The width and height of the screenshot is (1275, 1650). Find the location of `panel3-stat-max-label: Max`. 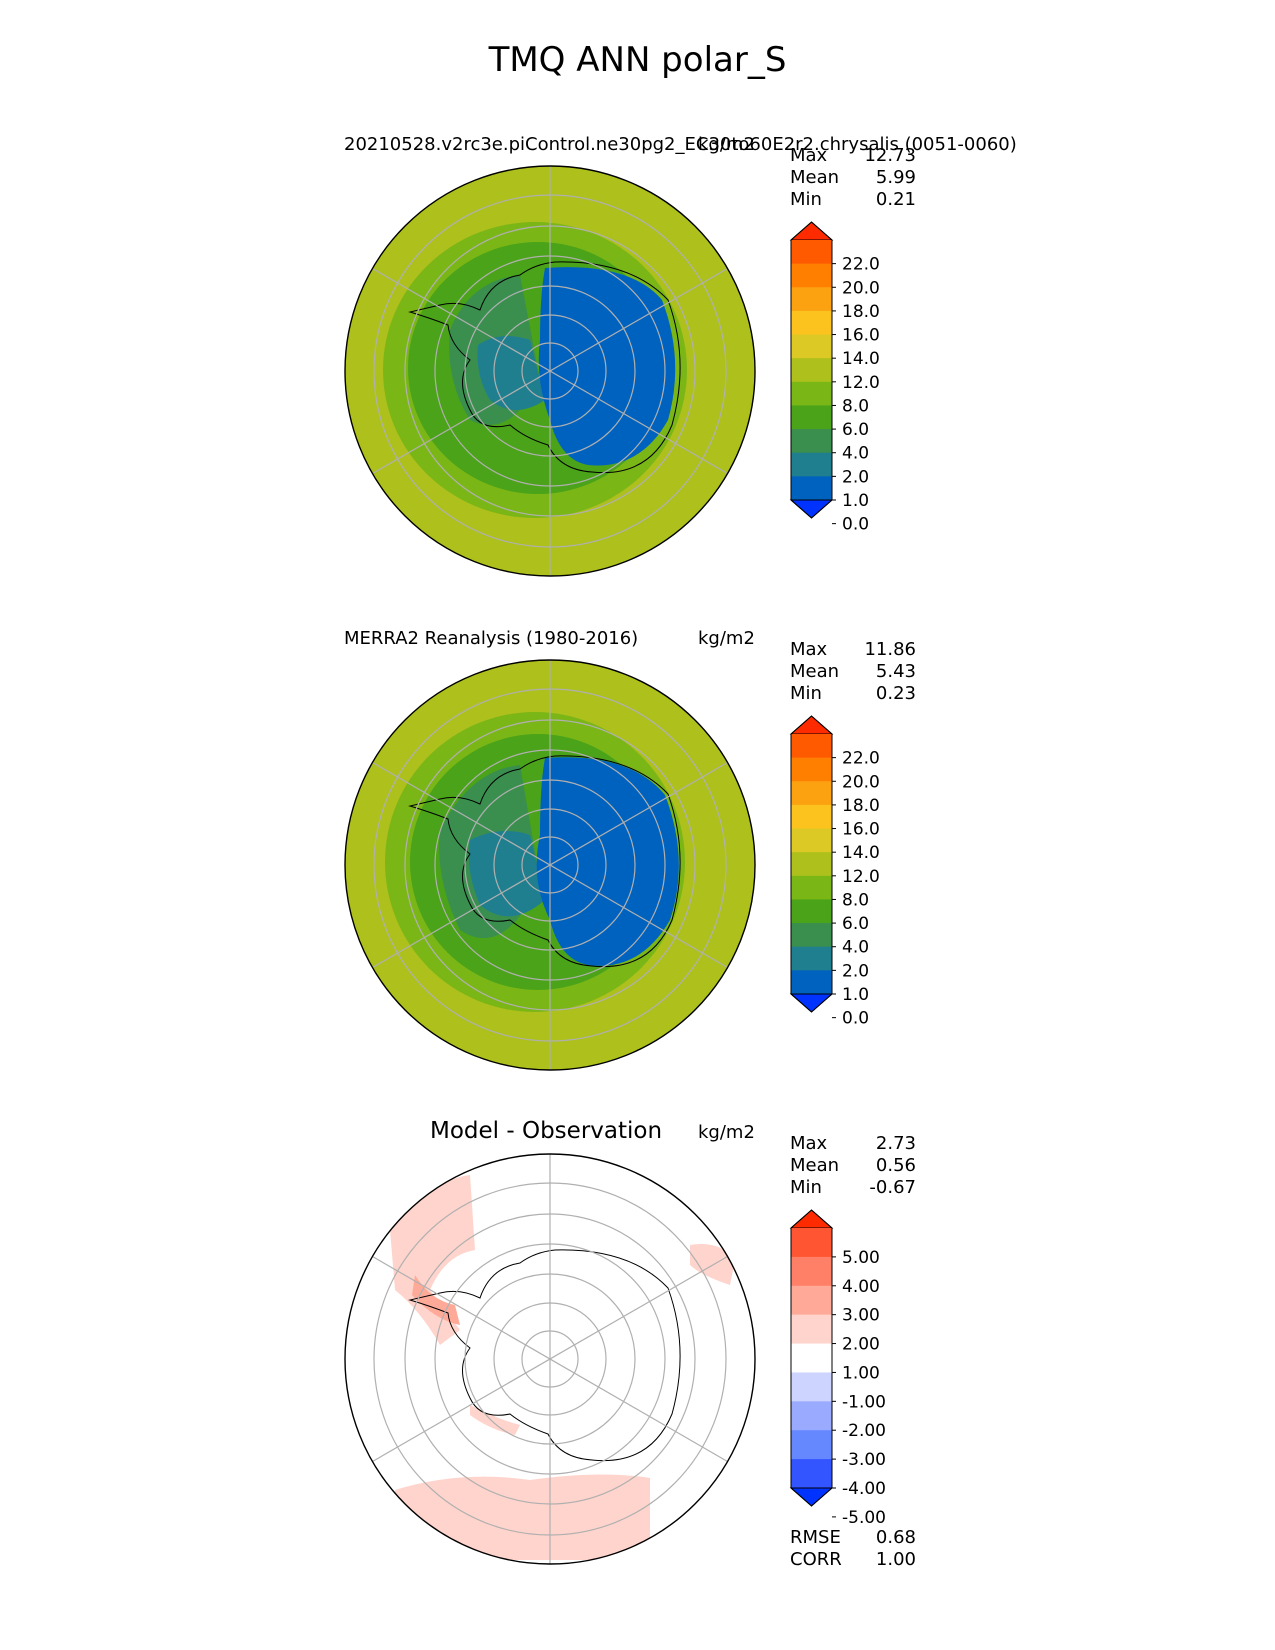

panel3-stat-max-label: Max is located at coordinates (809, 1143).